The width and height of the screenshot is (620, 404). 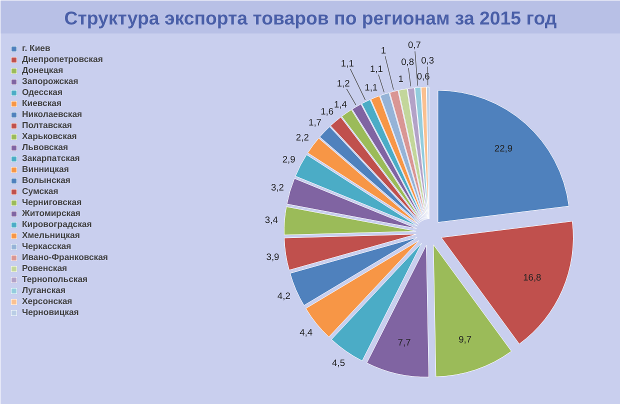 I want to click on legend-label: Кировоградская, so click(x=57, y=224).